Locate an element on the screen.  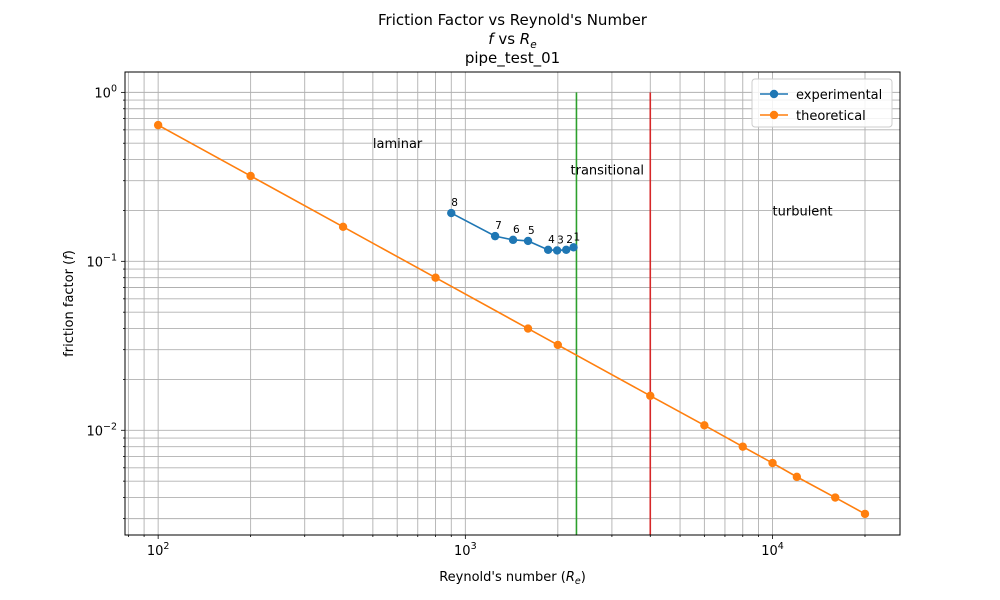
y-tick-label: 10⁻¹ is located at coordinates (101, 261).